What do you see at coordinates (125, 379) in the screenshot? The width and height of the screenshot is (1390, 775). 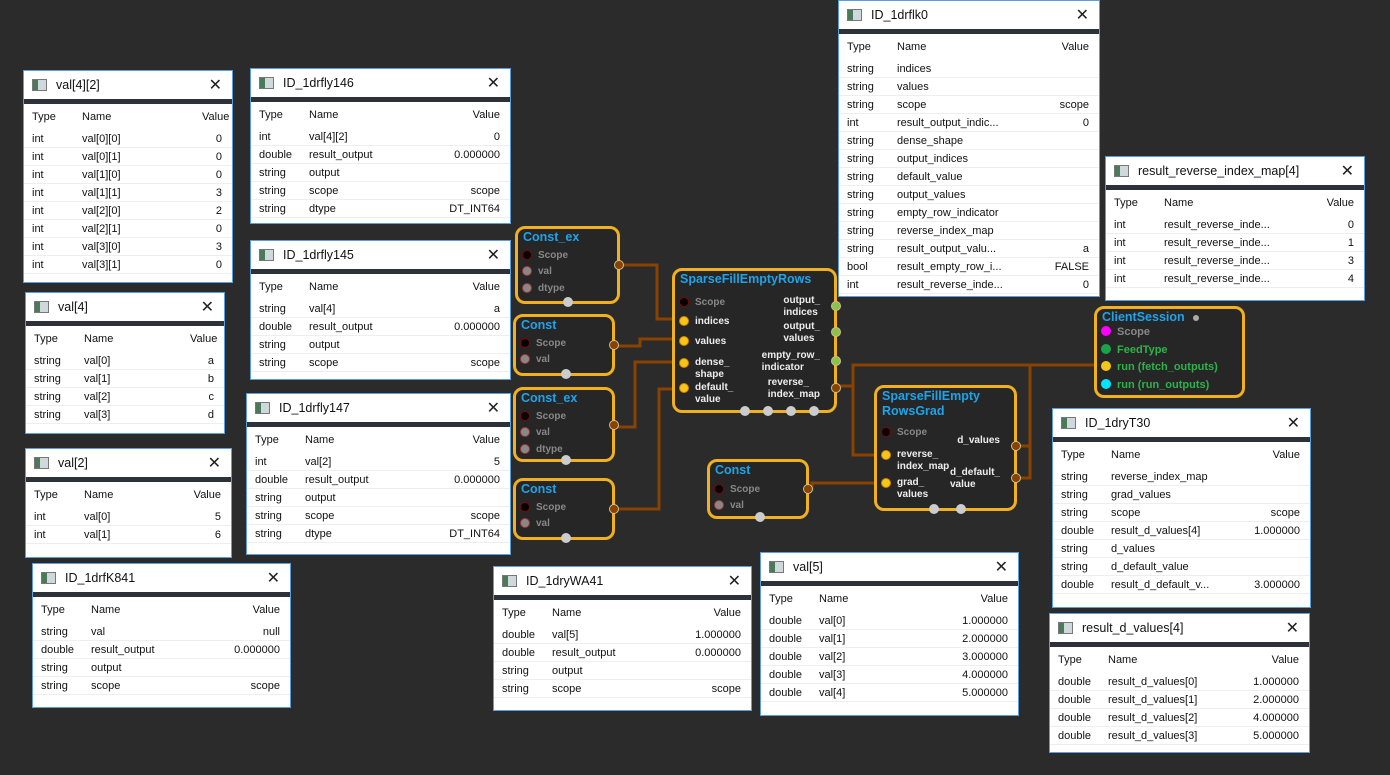 I see `table-row: string val[1] b` at bounding box center [125, 379].